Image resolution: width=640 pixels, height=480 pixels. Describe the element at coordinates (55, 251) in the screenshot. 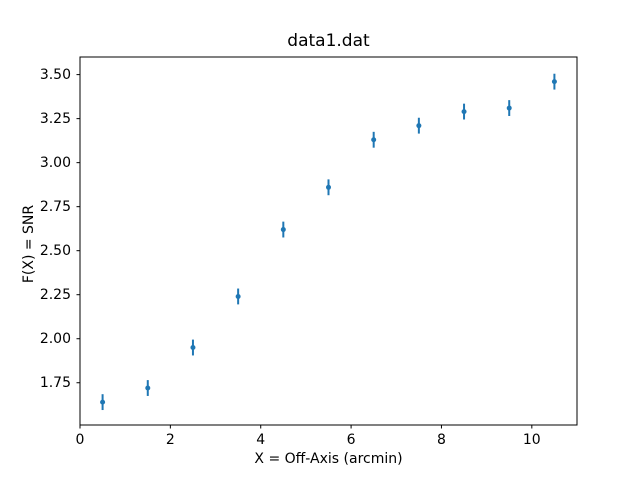

I see `y-tick-label: 2.50` at that location.